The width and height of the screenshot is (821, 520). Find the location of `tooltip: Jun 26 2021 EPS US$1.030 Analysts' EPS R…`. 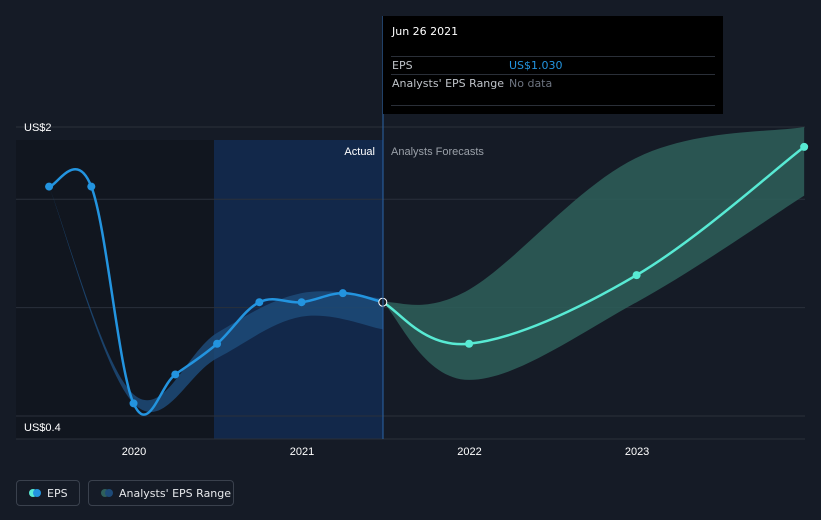

tooltip: Jun 26 2021 EPS US$1.030 Analysts' EPS R… is located at coordinates (553, 65).